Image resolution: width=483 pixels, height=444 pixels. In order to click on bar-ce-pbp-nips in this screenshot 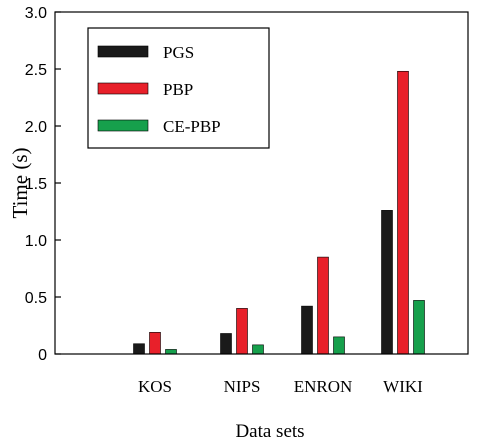, I will do `click(258, 349)`.